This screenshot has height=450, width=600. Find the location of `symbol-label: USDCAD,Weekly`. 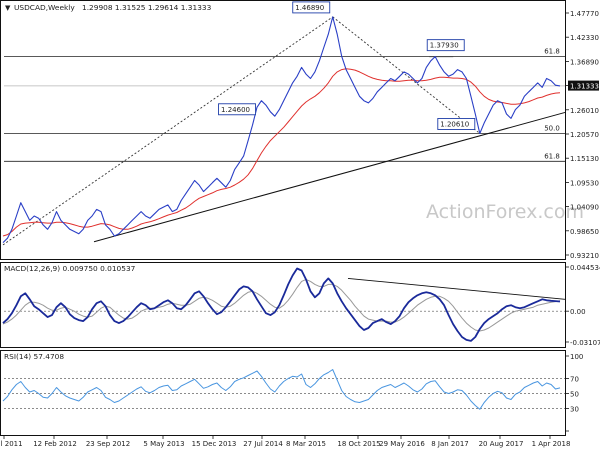

symbol-label: USDCAD,Weekly is located at coordinates (44, 7).